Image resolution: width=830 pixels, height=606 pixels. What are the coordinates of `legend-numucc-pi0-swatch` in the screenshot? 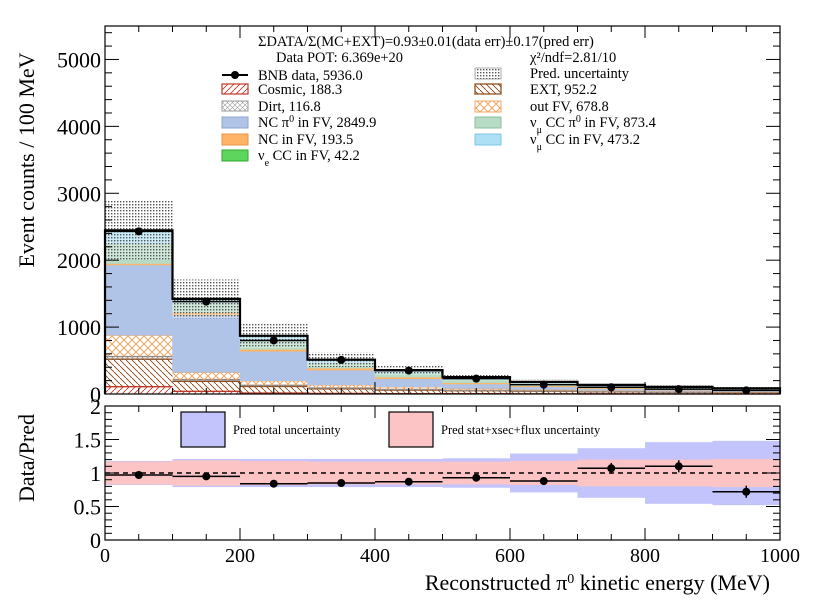 It's located at (488, 122).